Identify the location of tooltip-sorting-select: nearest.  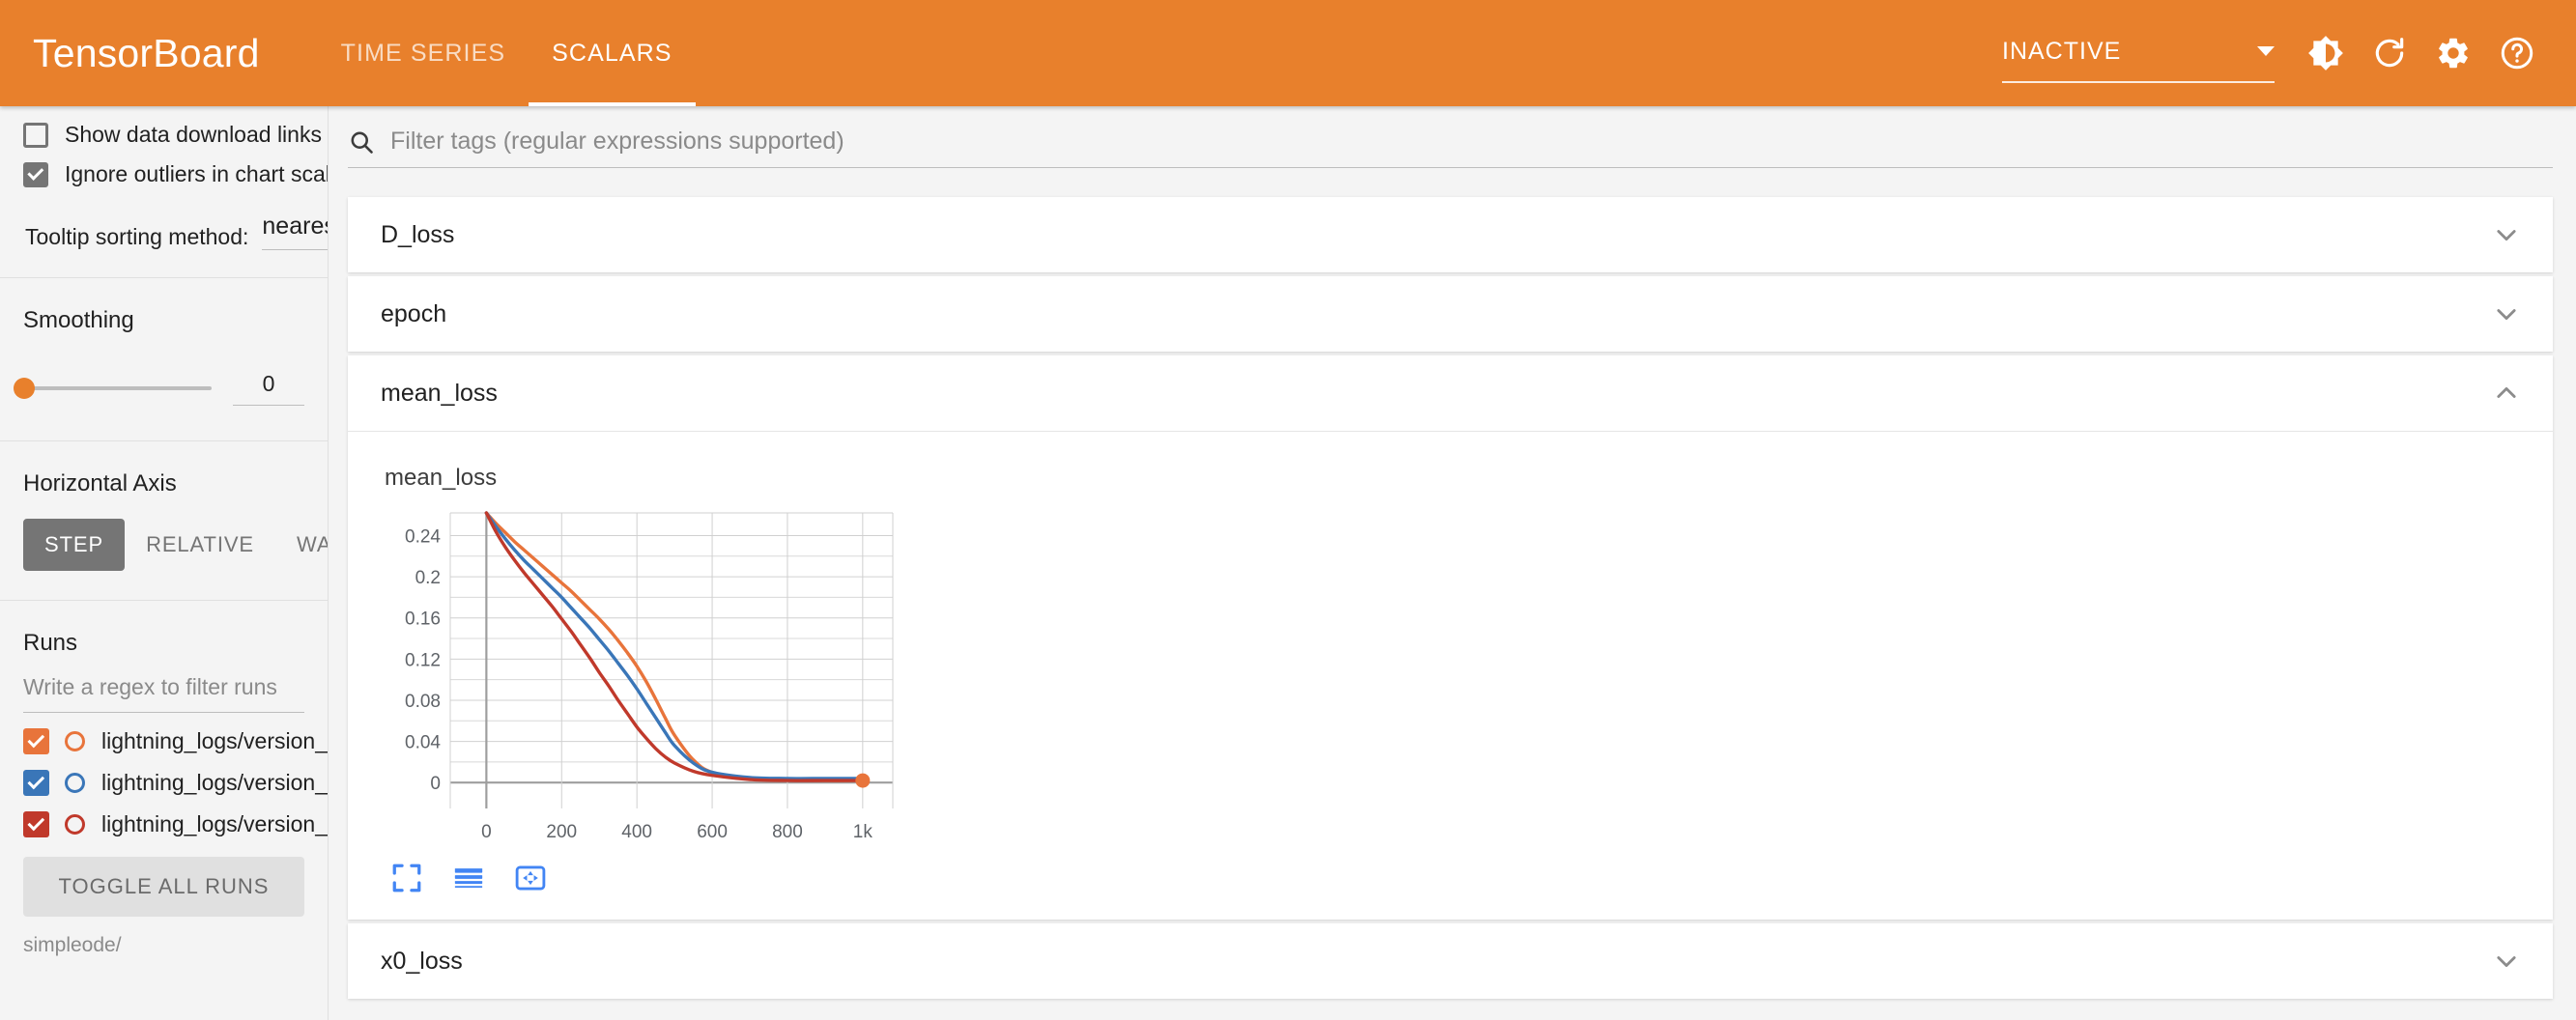
(295, 231).